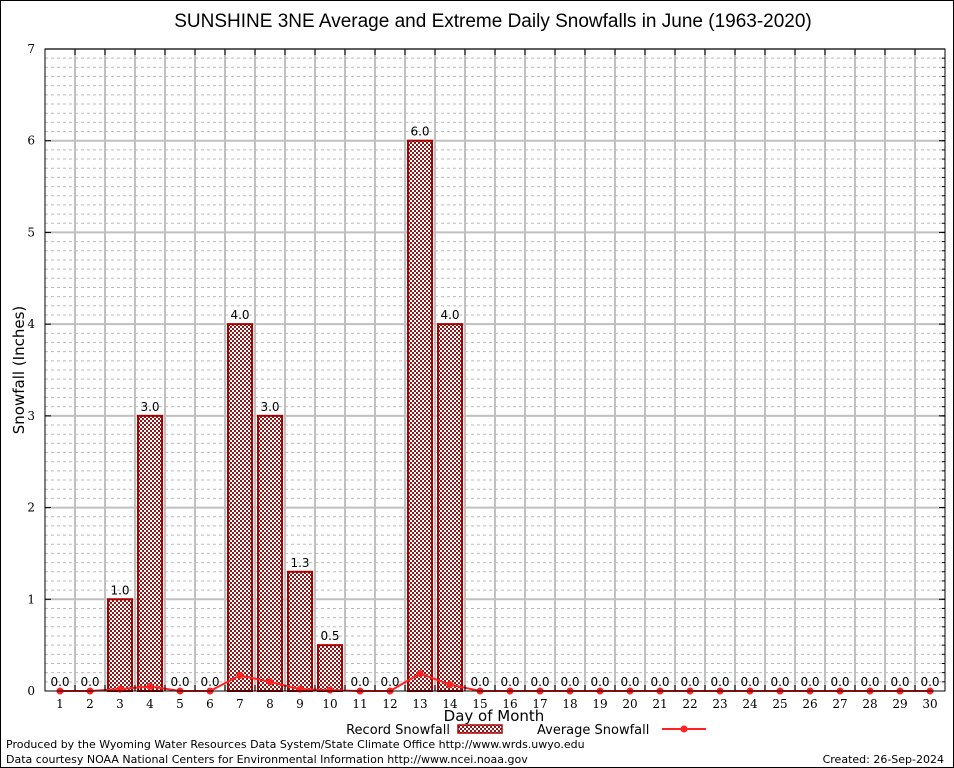 This screenshot has width=954, height=768. What do you see at coordinates (239, 315) in the screenshot?
I see `data-label-day-7: 4.0` at bounding box center [239, 315].